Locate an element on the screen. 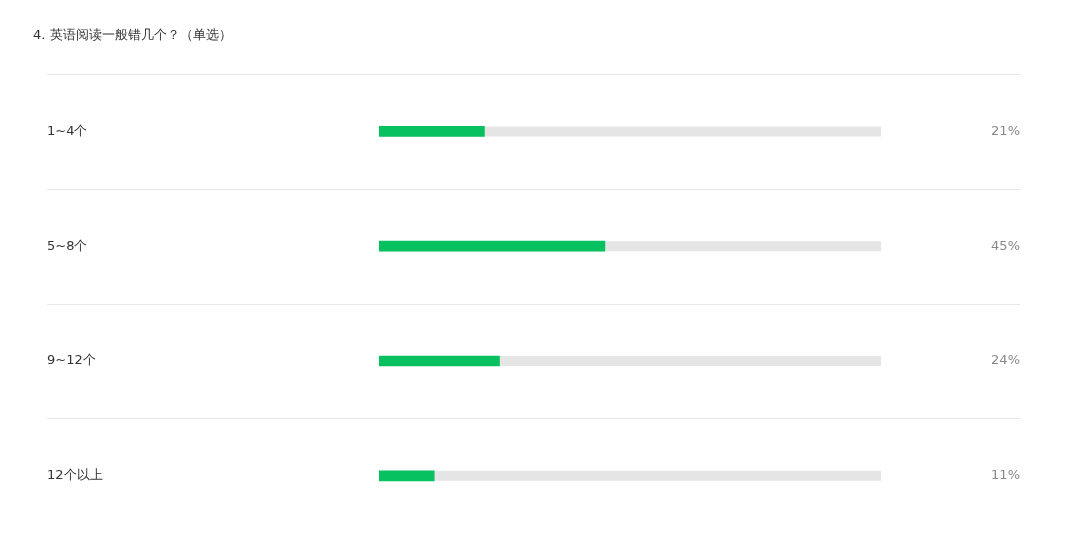 This screenshot has height=541, width=1065. y-tick-label: 12个以上 is located at coordinates (75, 475).